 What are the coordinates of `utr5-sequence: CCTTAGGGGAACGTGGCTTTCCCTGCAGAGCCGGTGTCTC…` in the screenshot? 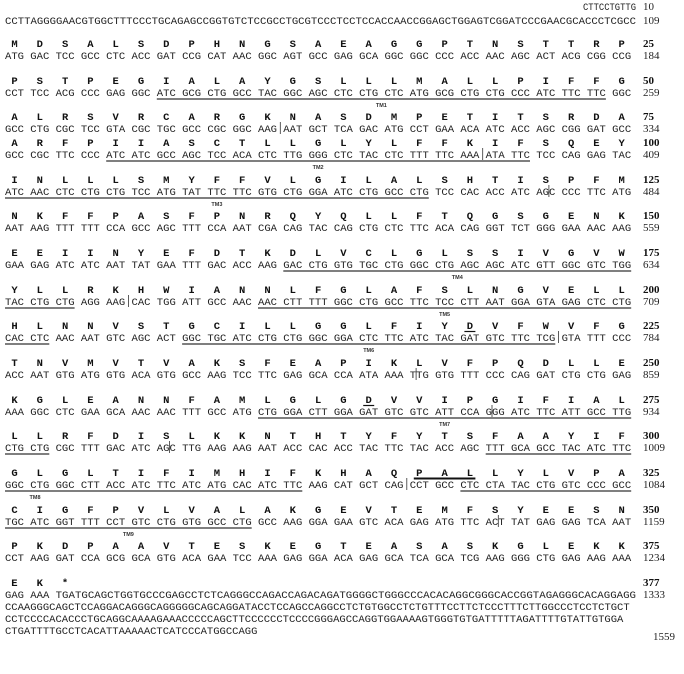 It's located at (320, 22).